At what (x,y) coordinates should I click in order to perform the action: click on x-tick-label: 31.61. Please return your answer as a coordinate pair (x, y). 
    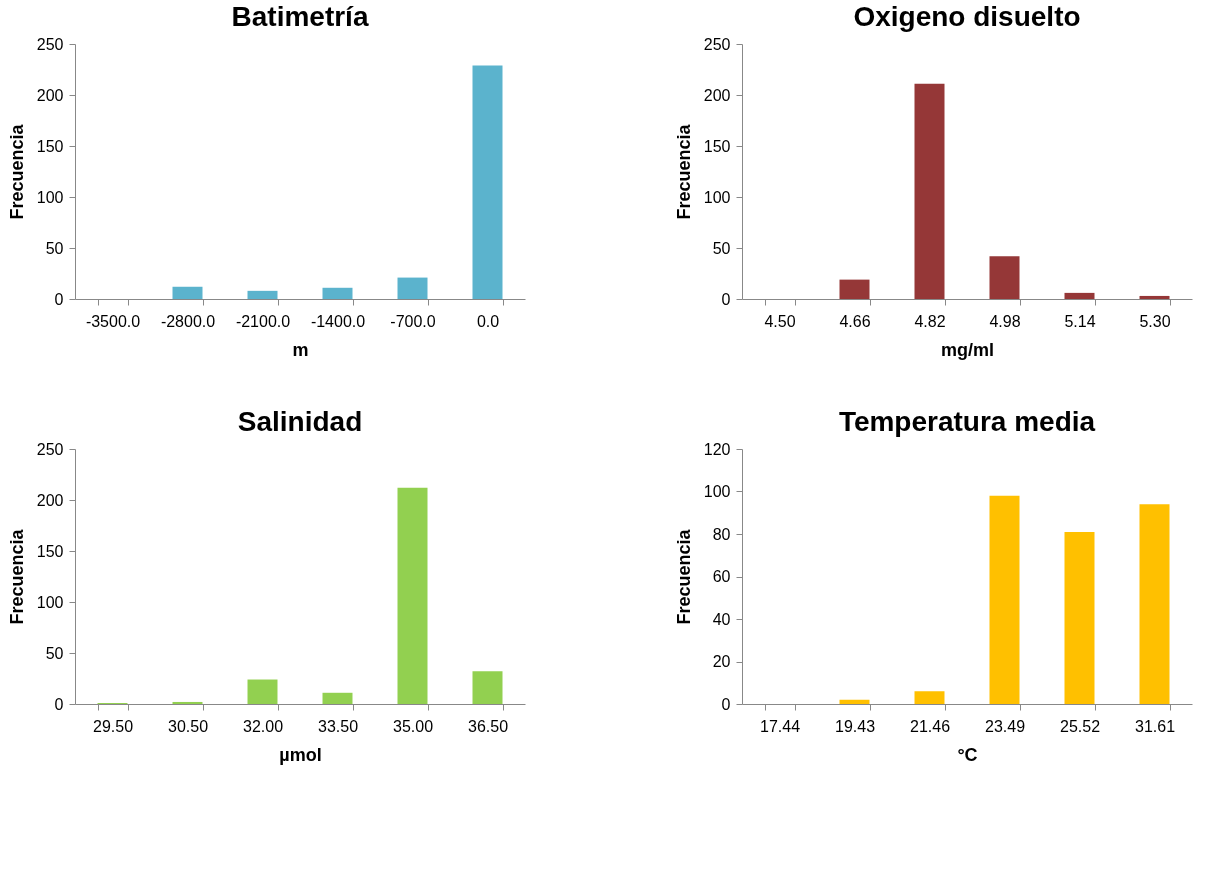
    Looking at the image, I should click on (1155, 726).